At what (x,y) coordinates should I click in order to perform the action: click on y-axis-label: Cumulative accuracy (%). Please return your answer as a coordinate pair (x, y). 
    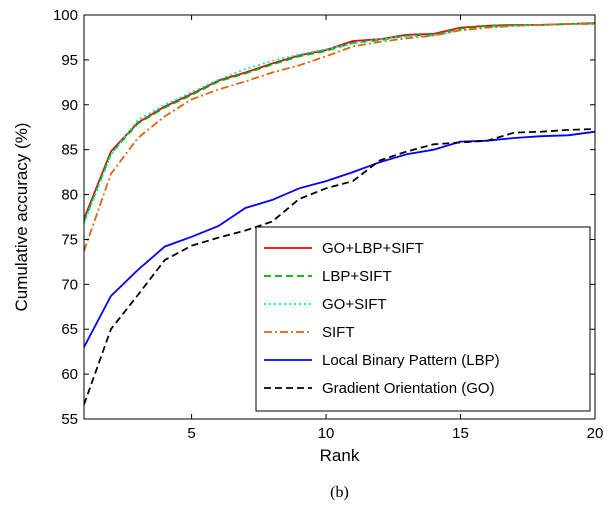
    Looking at the image, I should click on (21, 217).